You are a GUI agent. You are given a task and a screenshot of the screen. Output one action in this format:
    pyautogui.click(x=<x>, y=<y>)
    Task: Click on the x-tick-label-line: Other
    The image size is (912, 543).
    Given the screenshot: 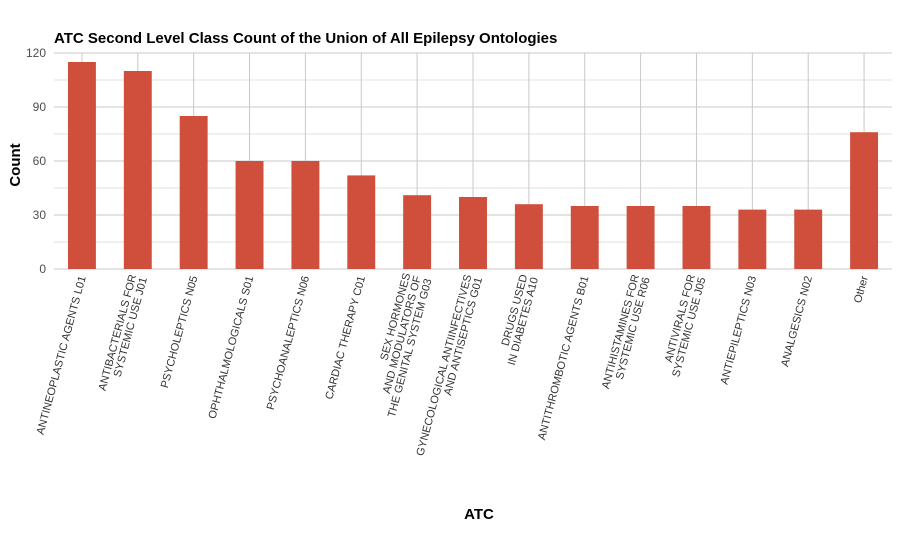 What is the action you would take?
    pyautogui.click(x=861, y=289)
    